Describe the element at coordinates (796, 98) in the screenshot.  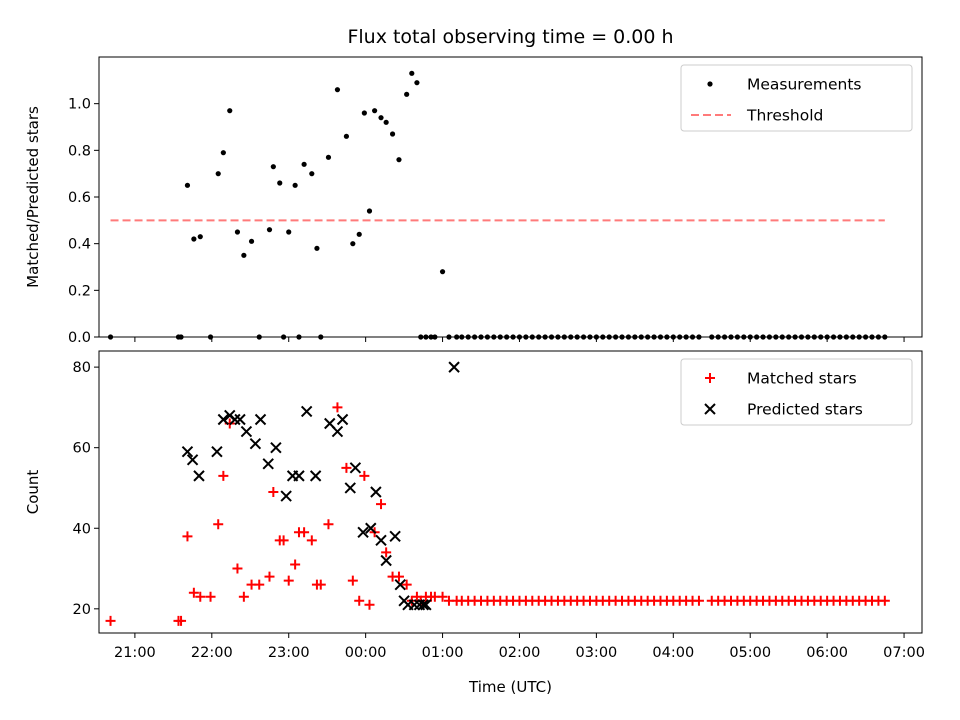
I see `legend: Measurements Threshold` at that location.